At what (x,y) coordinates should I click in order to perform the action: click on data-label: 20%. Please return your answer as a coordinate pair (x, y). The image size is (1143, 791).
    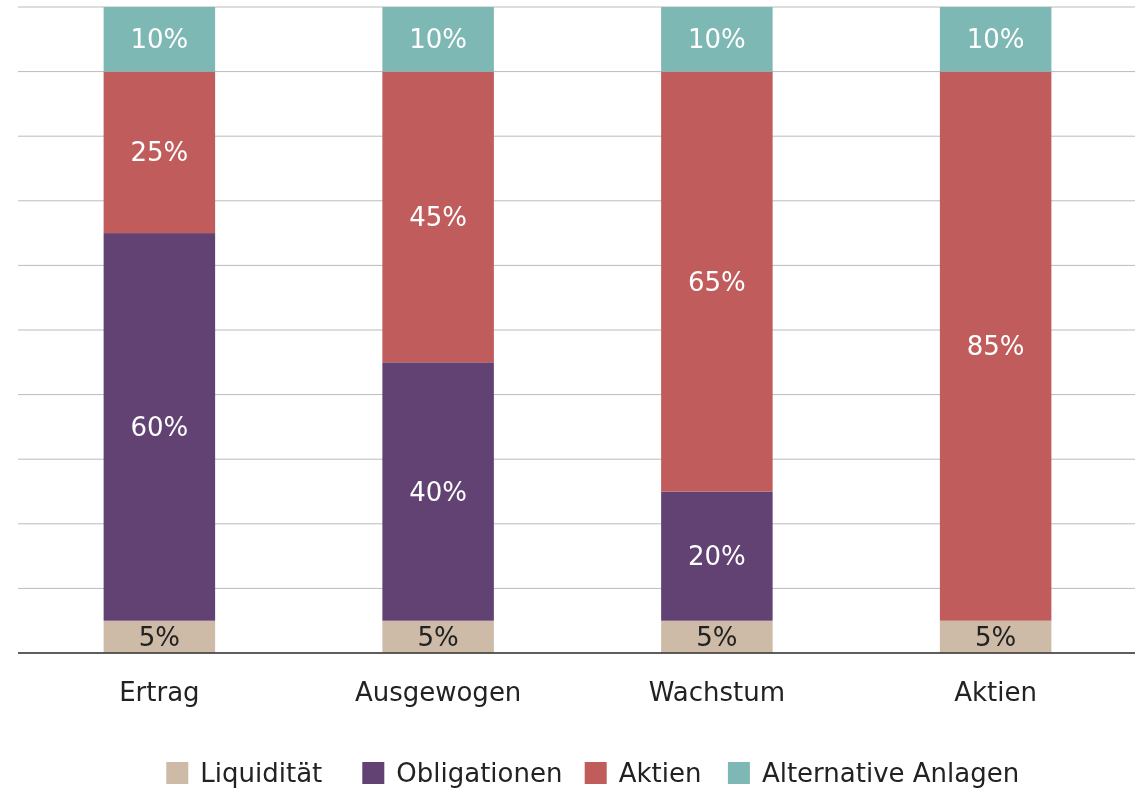
    Looking at the image, I should click on (716, 556).